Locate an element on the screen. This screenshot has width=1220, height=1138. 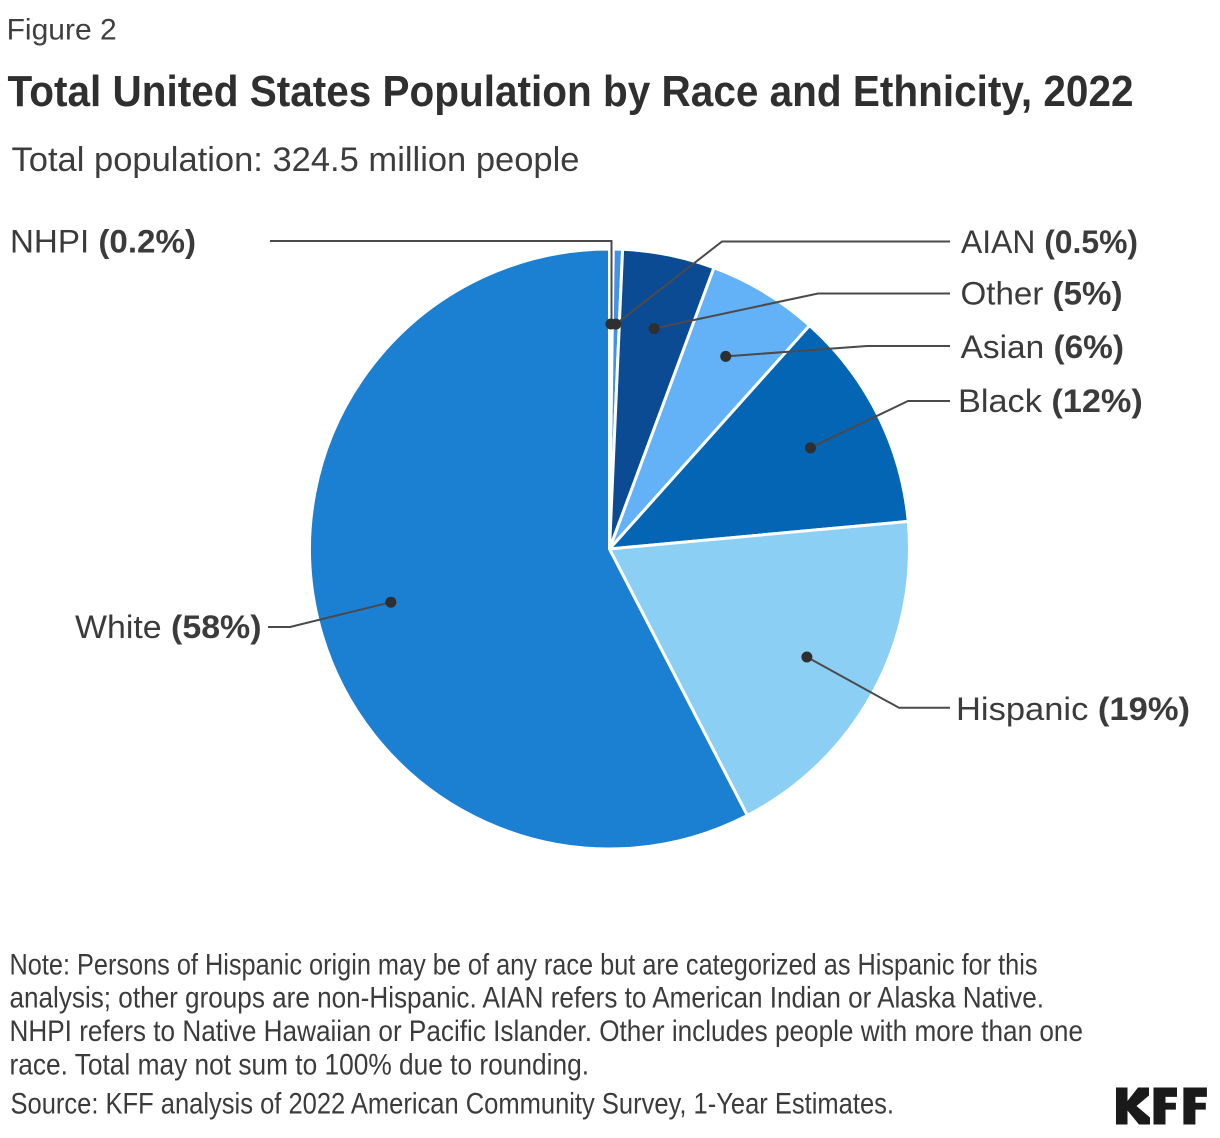
svg-text: AIAN (0.5%) is located at coordinates (1049, 242).